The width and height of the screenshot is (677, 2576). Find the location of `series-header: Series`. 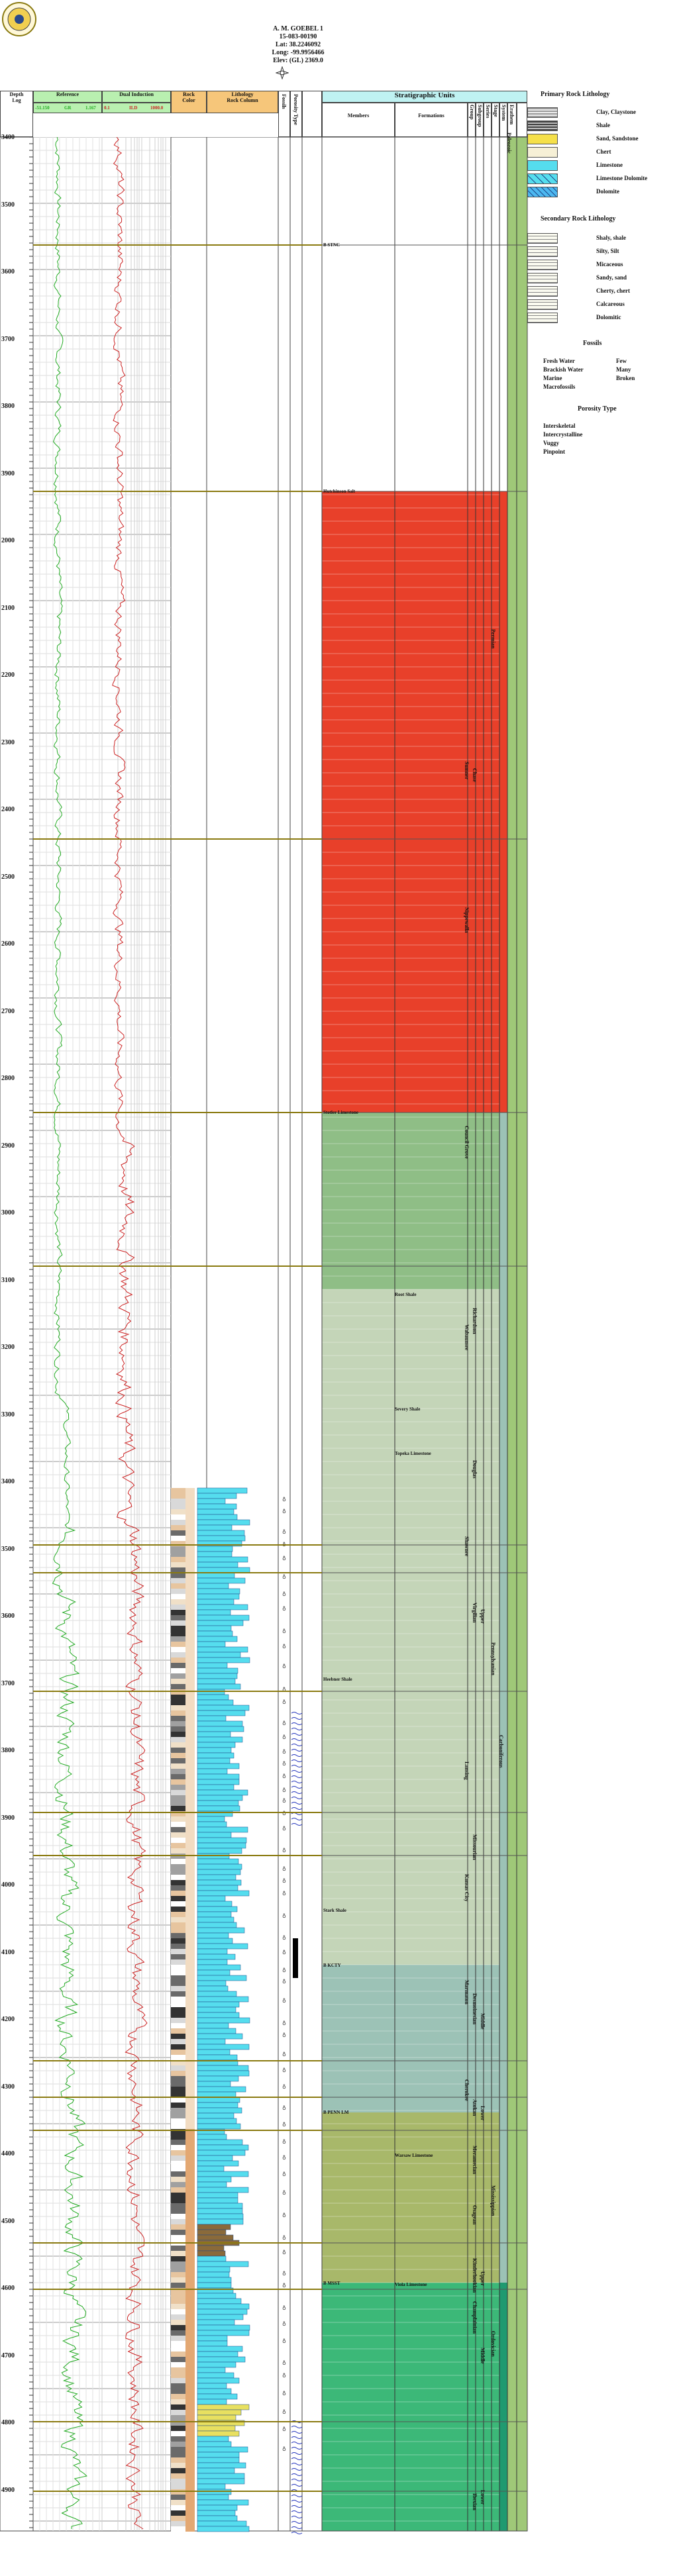

series-header: Series is located at coordinates (488, 120).